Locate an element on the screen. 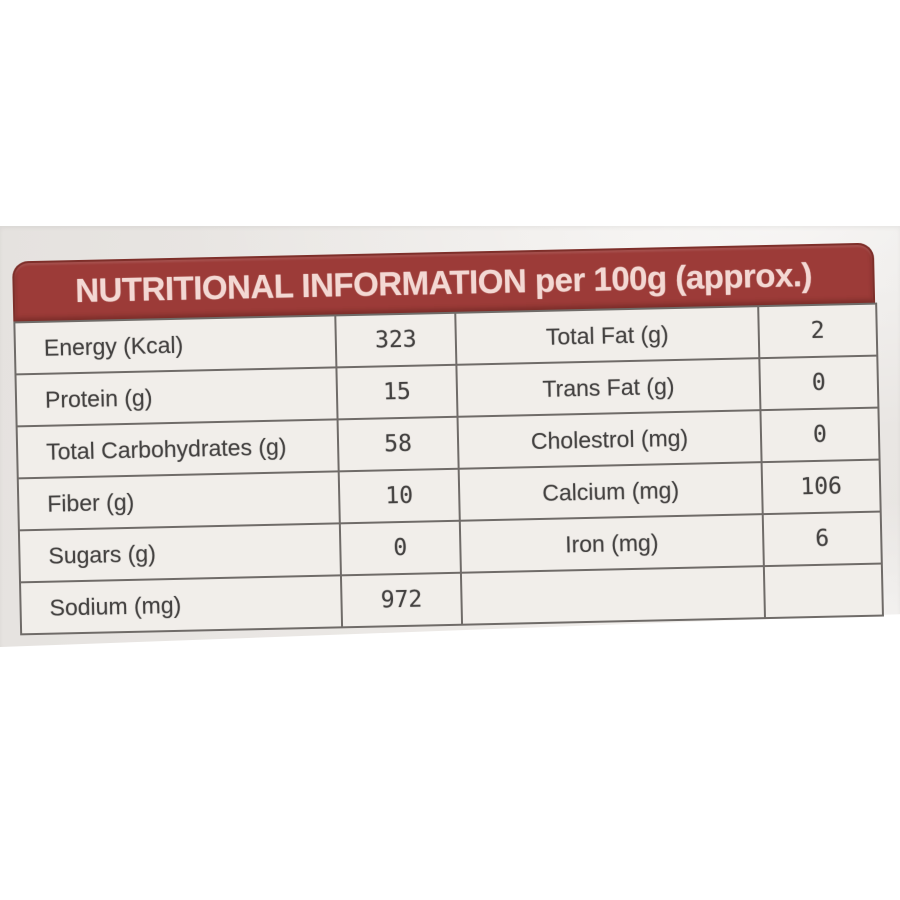  nutrient-value is located at coordinates (823, 591).